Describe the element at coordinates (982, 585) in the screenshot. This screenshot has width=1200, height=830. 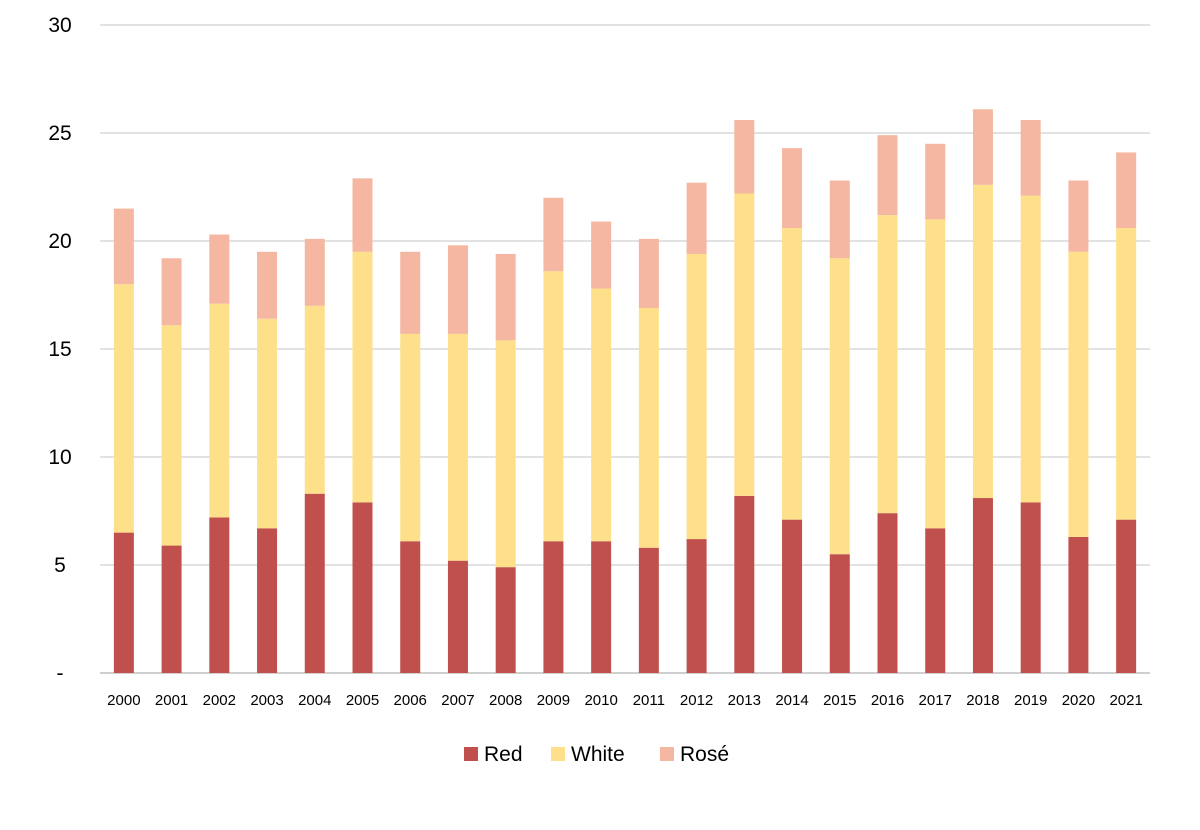
I see `bar-red-2018` at that location.